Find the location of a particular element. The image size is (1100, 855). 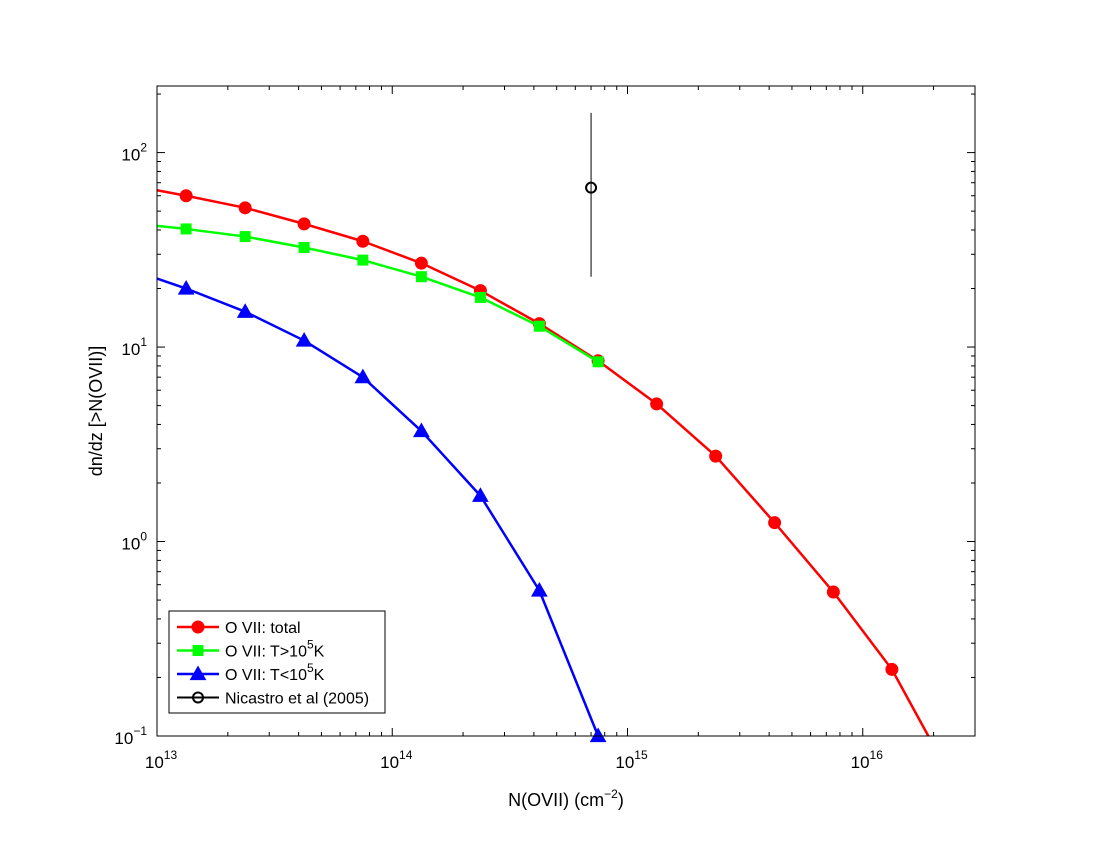

x-tick-label: 1013 is located at coordinates (161, 760).